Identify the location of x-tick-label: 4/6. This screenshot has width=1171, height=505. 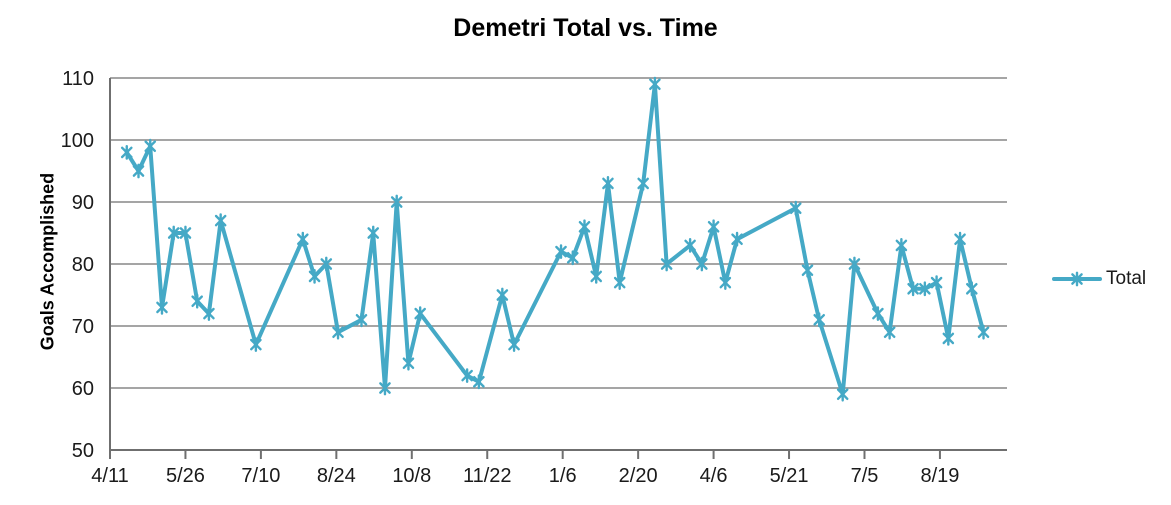
(714, 476).